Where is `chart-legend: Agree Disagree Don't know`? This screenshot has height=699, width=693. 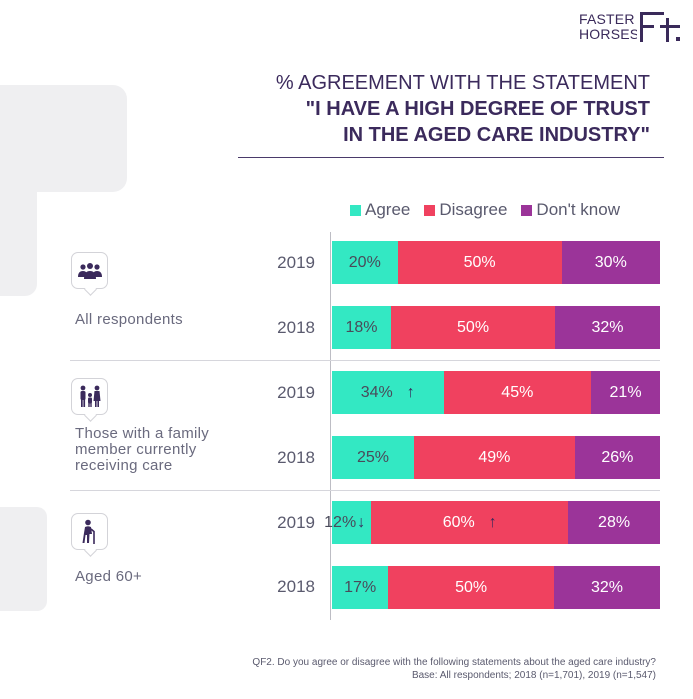 chart-legend: Agree Disagree Don't know is located at coordinates (485, 210).